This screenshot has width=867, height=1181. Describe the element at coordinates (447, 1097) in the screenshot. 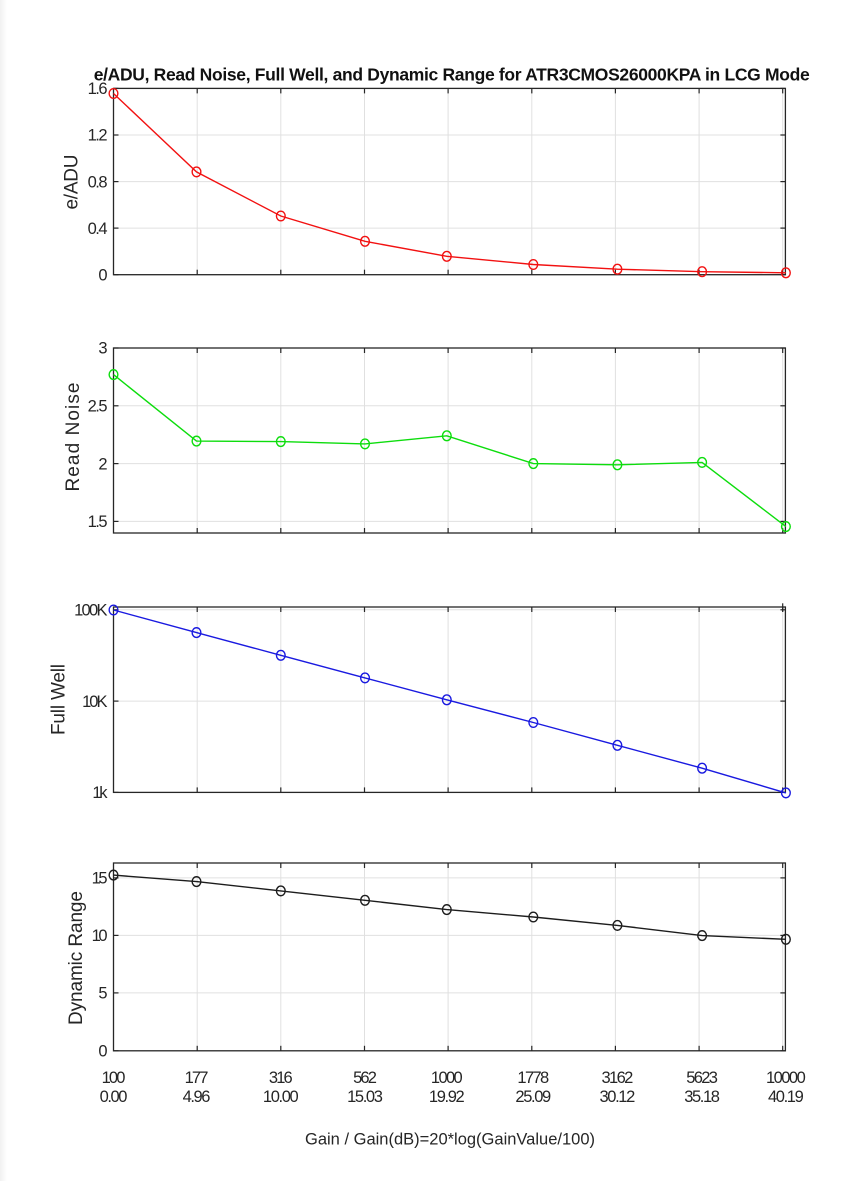

I see `svg-text: 19.92` at that location.